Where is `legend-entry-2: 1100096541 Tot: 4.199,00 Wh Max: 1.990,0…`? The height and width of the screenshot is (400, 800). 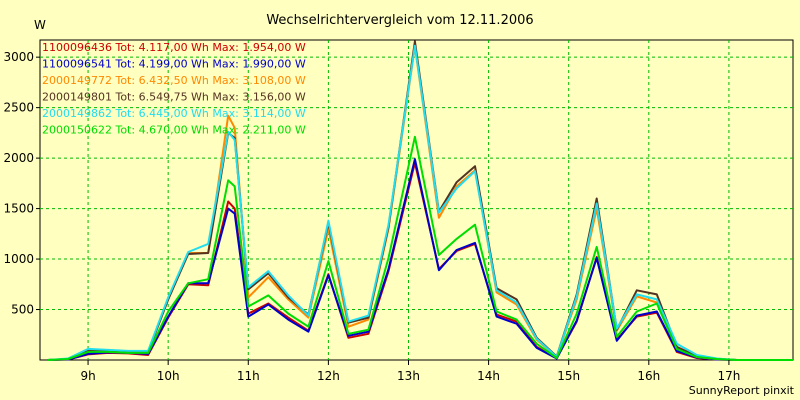
legend-entry-2: 1100096541 Tot: 4.199,00 Wh Max: 1.990,0… is located at coordinates (174, 64).